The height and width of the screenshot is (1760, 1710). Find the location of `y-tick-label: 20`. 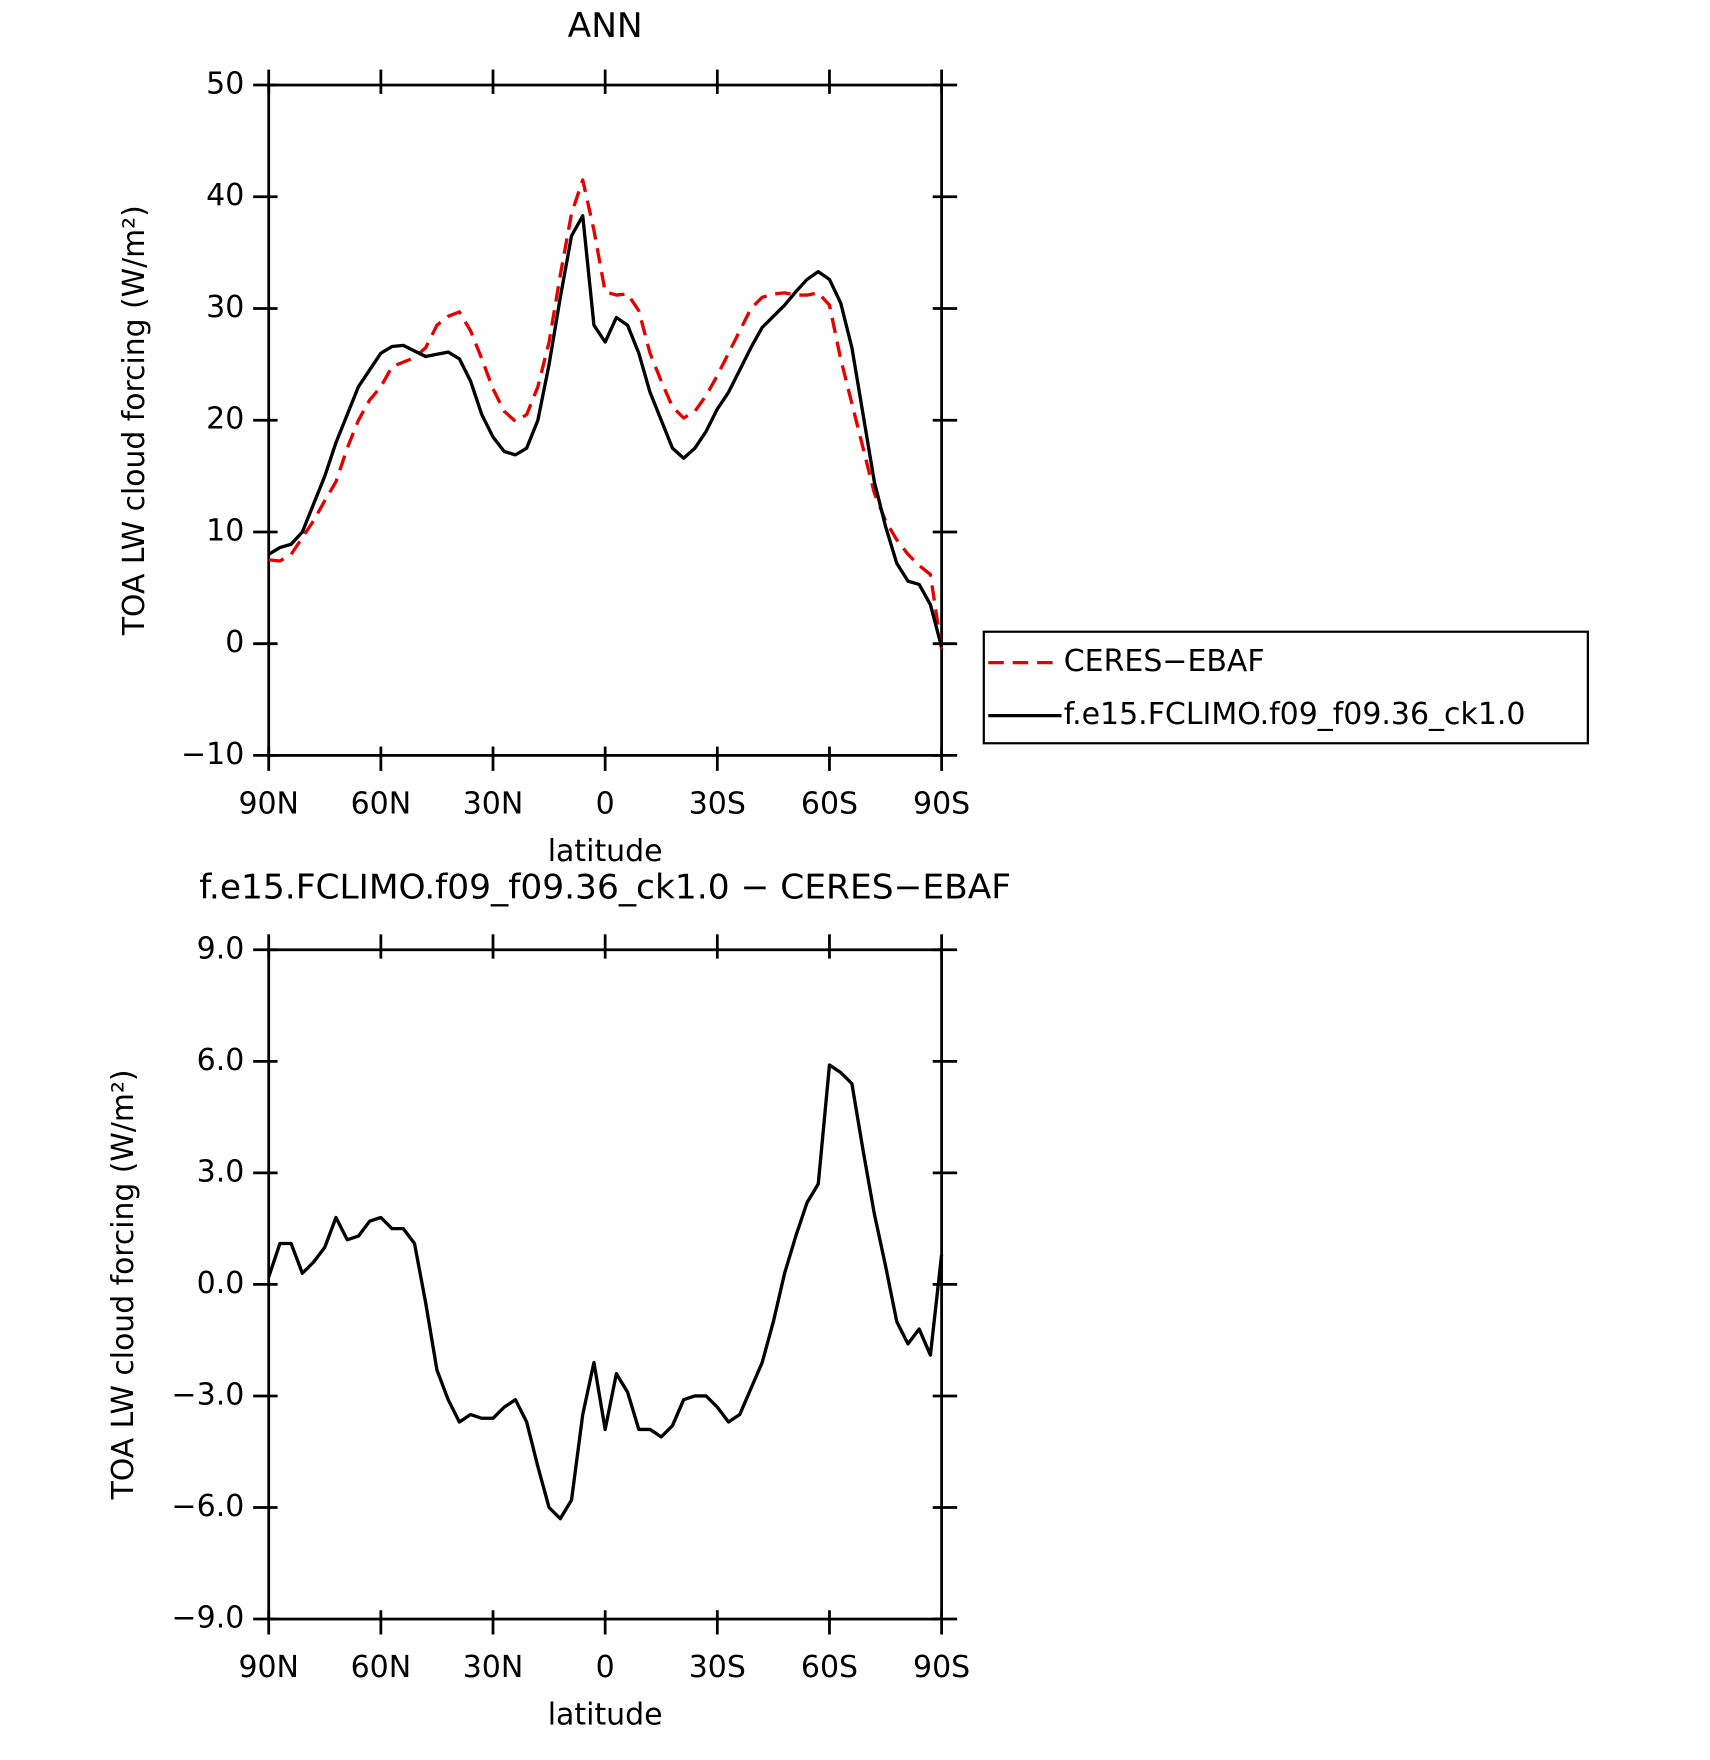

y-tick-label: 20 is located at coordinates (225, 419).